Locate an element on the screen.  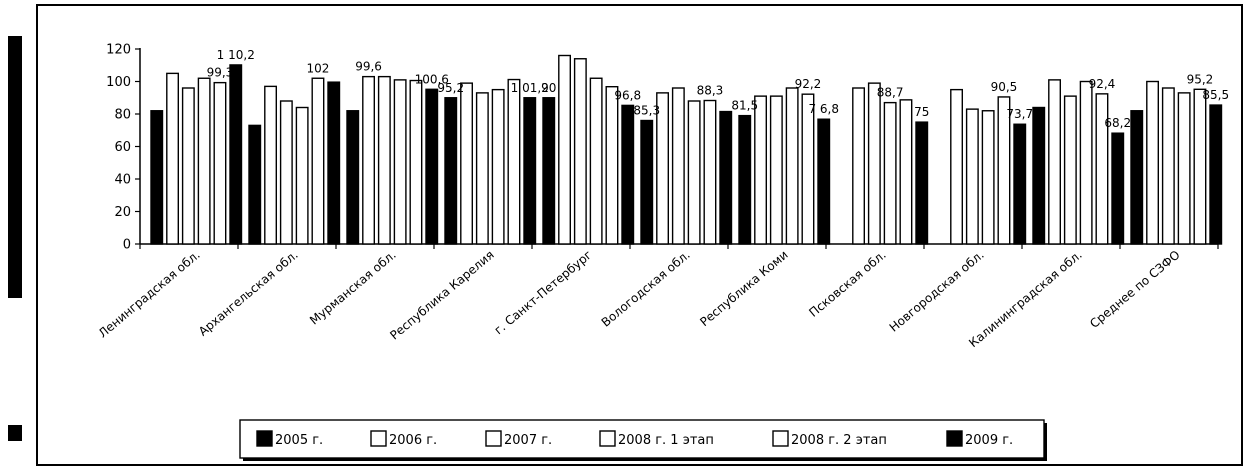
data-label: 7 6,8 is located at coordinates (823, 109).